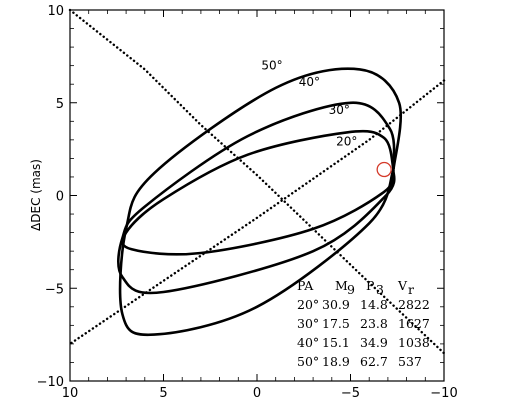  I want to click on table-cell: 30°, so click(308, 323).